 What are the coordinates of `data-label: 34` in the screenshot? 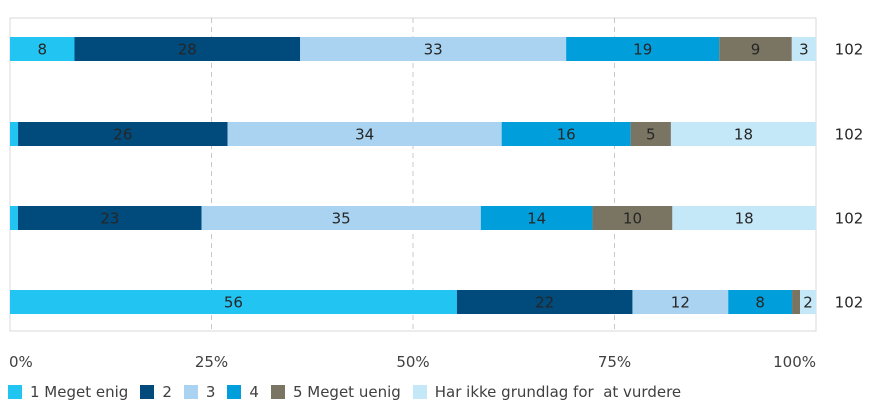 It's located at (364, 135).